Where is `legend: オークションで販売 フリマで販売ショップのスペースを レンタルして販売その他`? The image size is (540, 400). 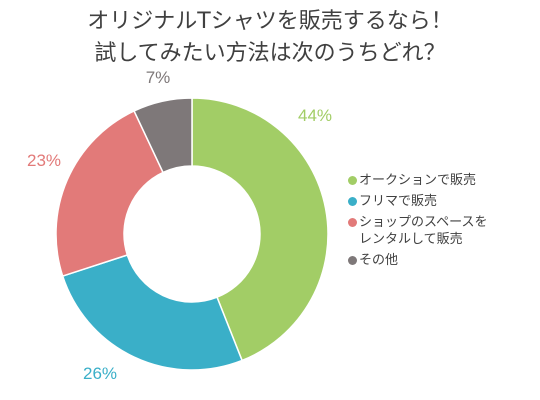
legend: オークションで販売 フリマで販売ショップのスペースを レンタルして販売その他 is located at coordinates (443, 222).